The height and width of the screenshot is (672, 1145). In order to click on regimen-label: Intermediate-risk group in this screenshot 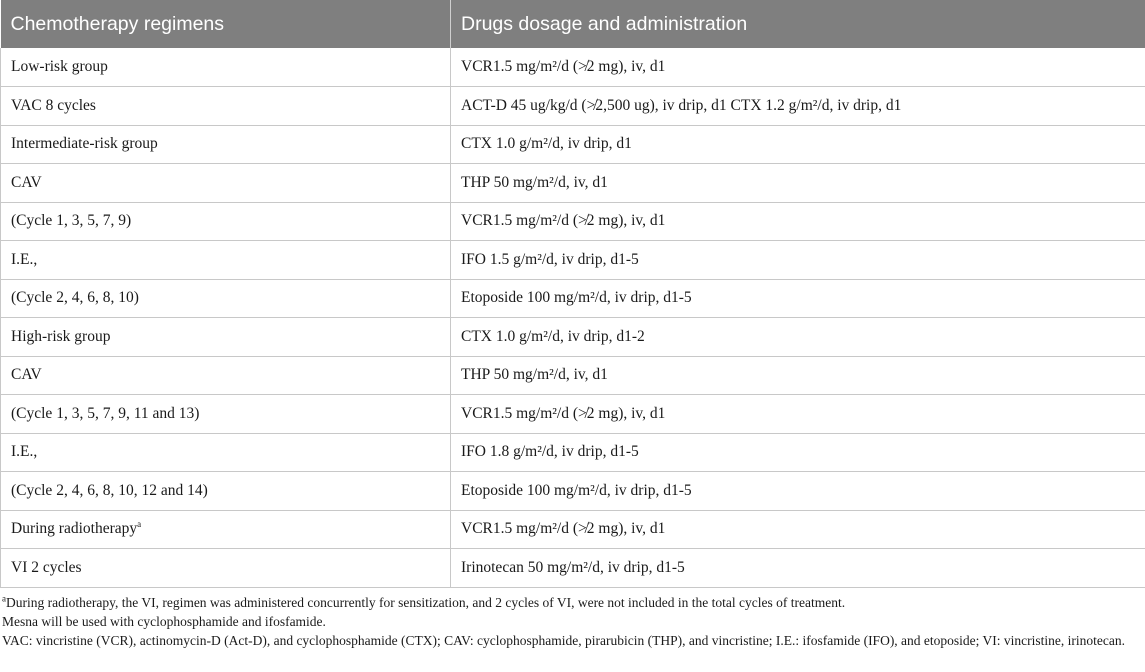, I will do `click(84, 144)`.